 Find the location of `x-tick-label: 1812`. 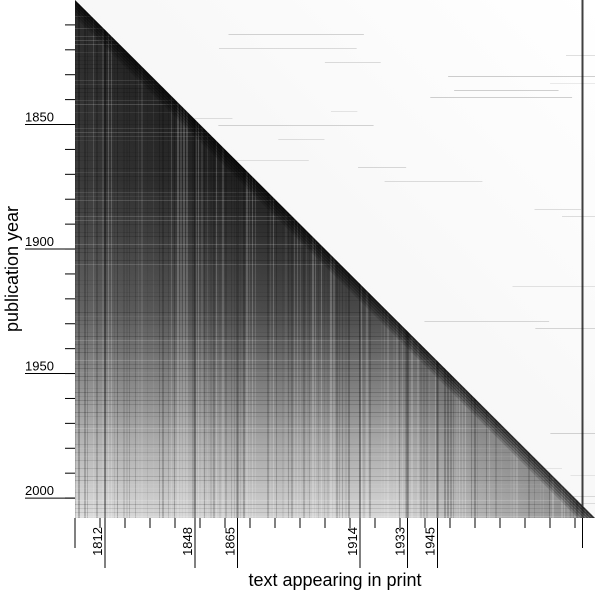

x-tick-label: 1812 is located at coordinates (97, 541).